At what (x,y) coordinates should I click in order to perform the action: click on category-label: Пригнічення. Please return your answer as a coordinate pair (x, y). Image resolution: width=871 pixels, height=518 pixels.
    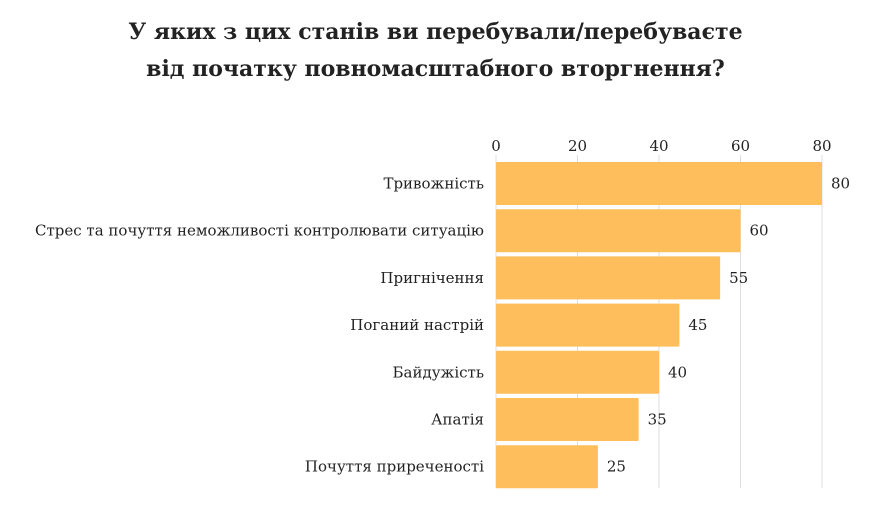
    Looking at the image, I should click on (432, 278).